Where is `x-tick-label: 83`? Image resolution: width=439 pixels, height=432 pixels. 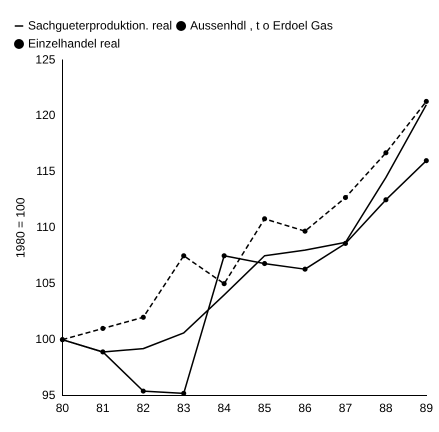 x-tick-label: 83 is located at coordinates (184, 408).